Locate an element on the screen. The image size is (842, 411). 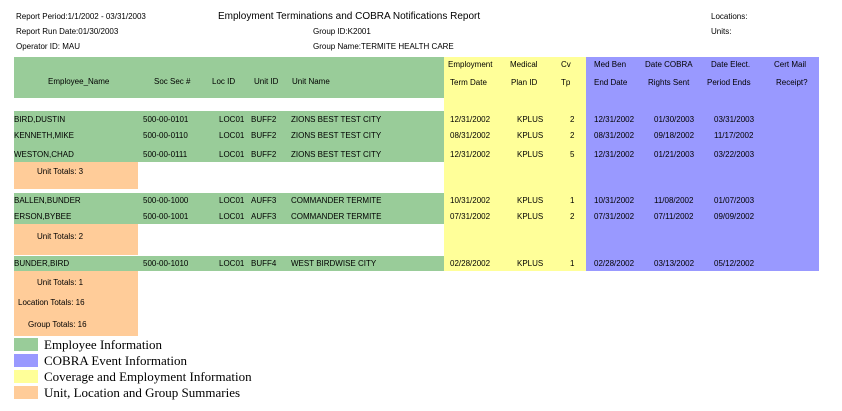
row-term-date: 02/28/2002 is located at coordinates (470, 263).